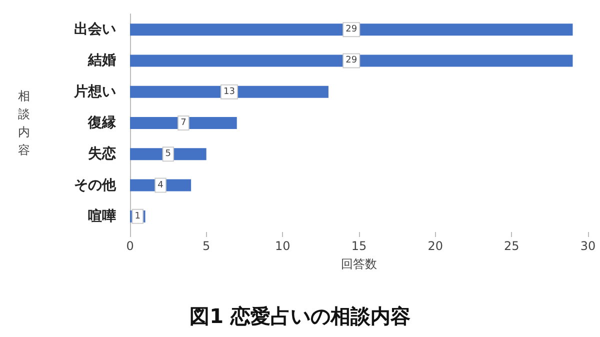 The height and width of the screenshot is (337, 600). What do you see at coordinates (95, 30) in the screenshot?
I see `y-tick-label: 出会い` at bounding box center [95, 30].